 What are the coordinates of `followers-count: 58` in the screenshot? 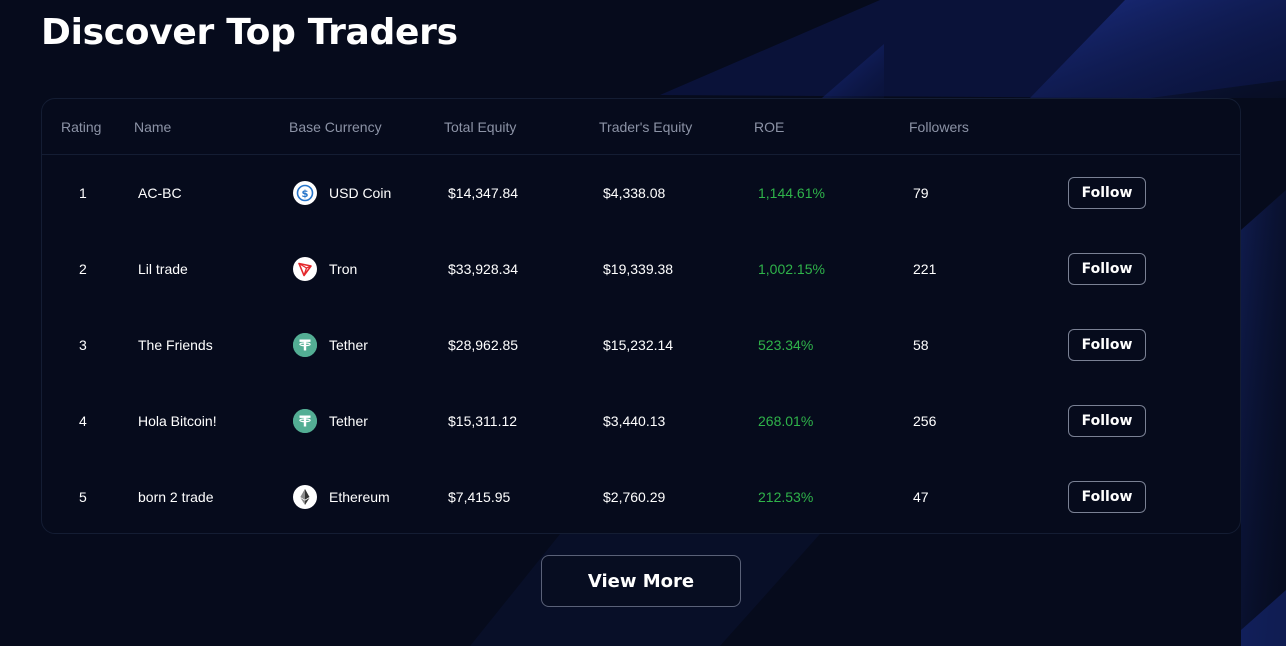 It's located at (921, 345).